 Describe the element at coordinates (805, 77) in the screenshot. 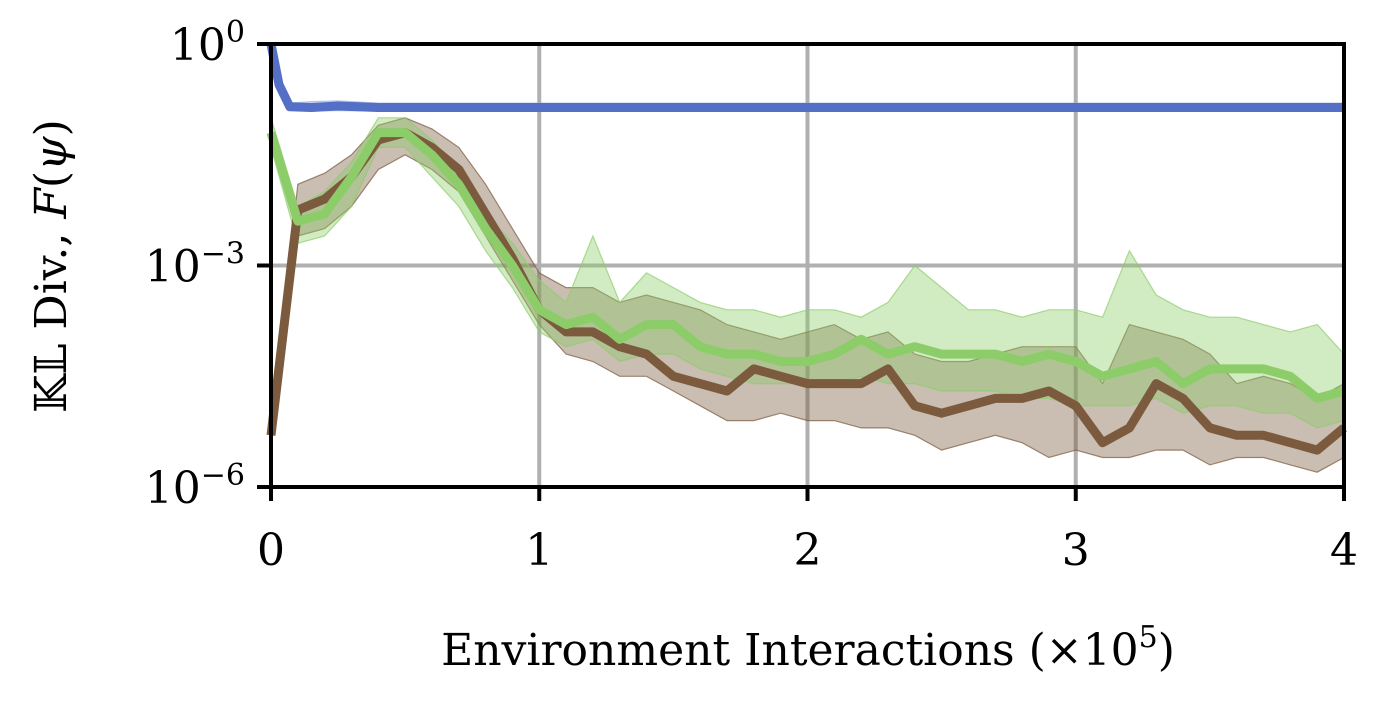

I see `series-0-line` at that location.